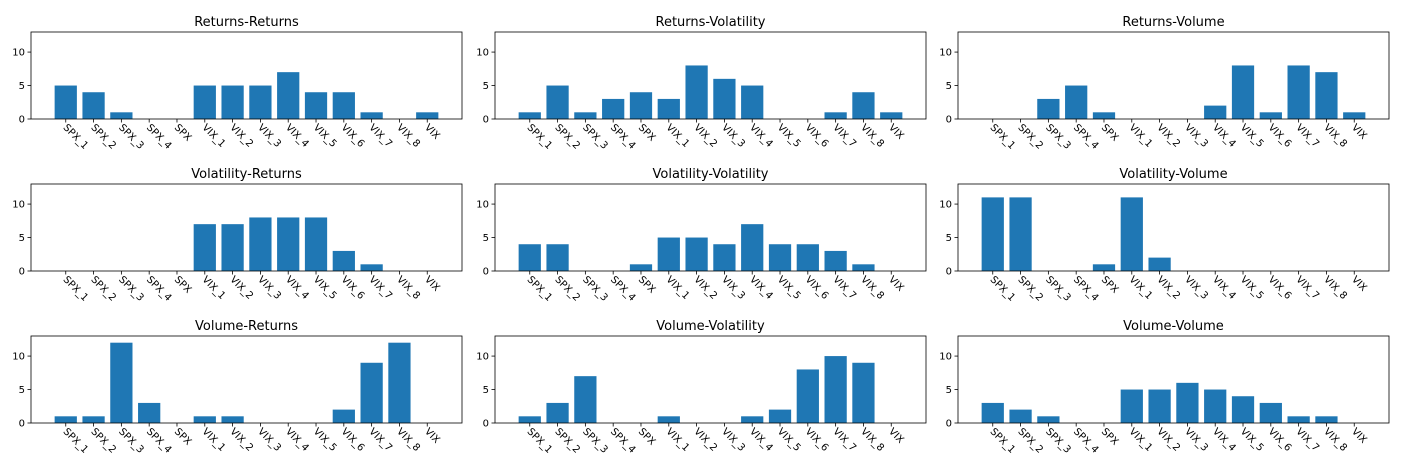 The image size is (1401, 469). Describe the element at coordinates (246, 174) in the screenshot. I see `panel-title: Volatility-Returns` at that location.